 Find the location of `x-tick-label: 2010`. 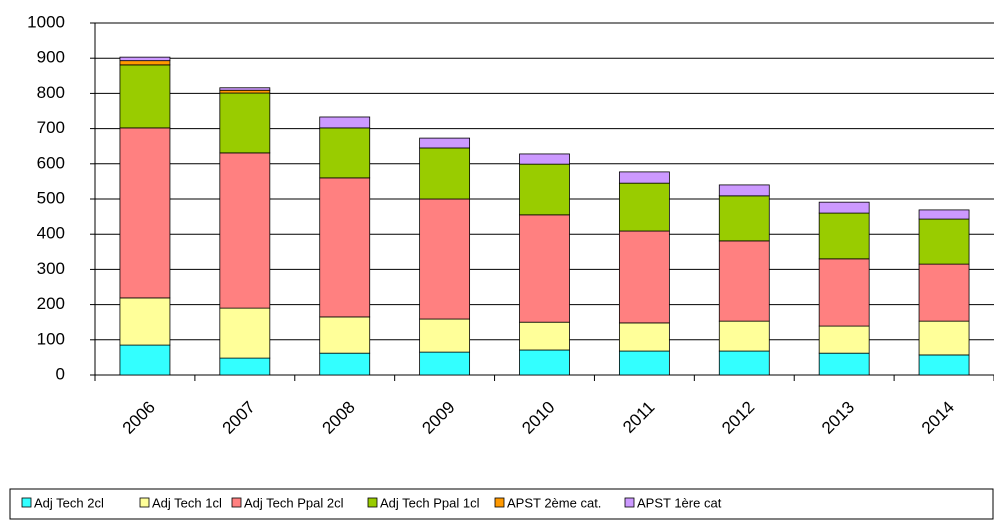

x-tick-label: 2010 is located at coordinates (538, 418).